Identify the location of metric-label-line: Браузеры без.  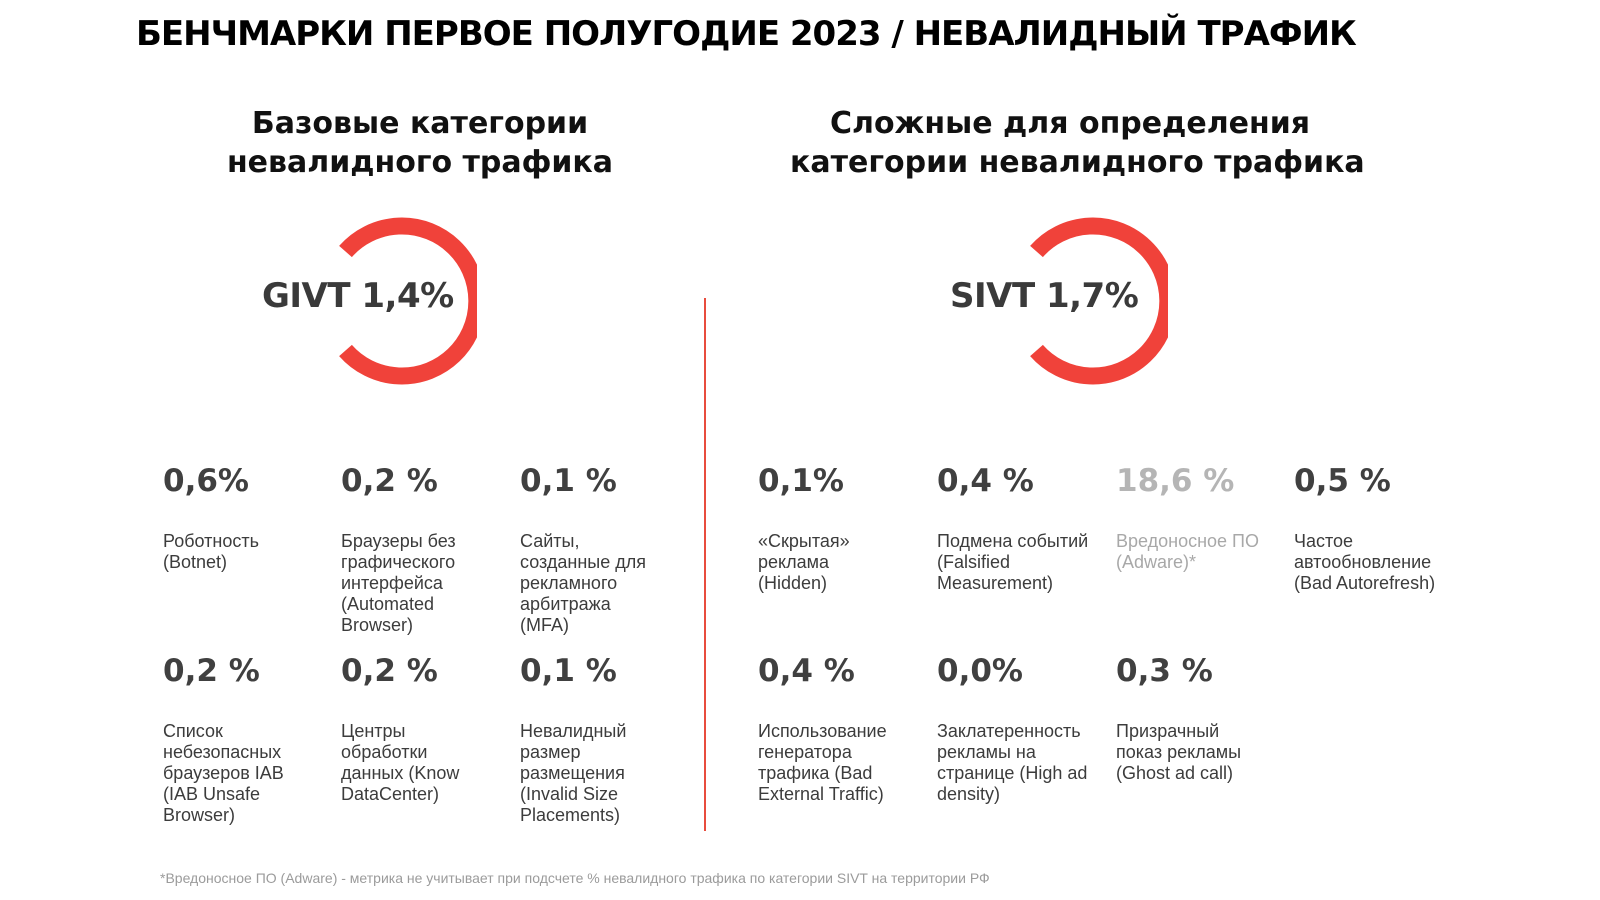
(398, 541).